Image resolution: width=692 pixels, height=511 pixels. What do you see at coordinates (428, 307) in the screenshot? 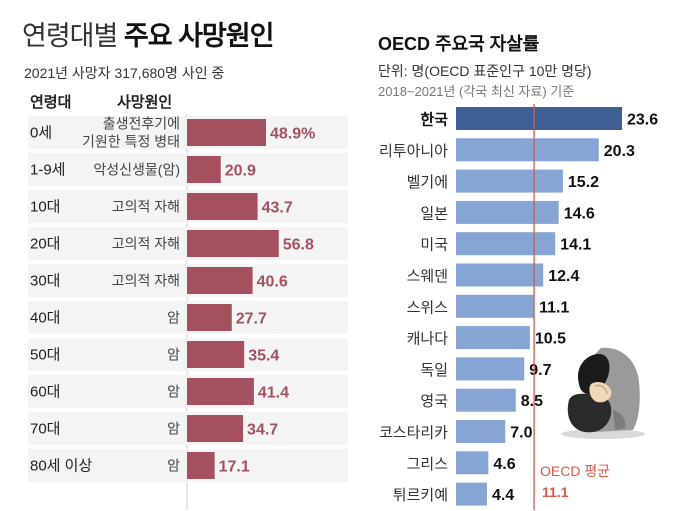
I see `country-label: 스위스` at bounding box center [428, 307].